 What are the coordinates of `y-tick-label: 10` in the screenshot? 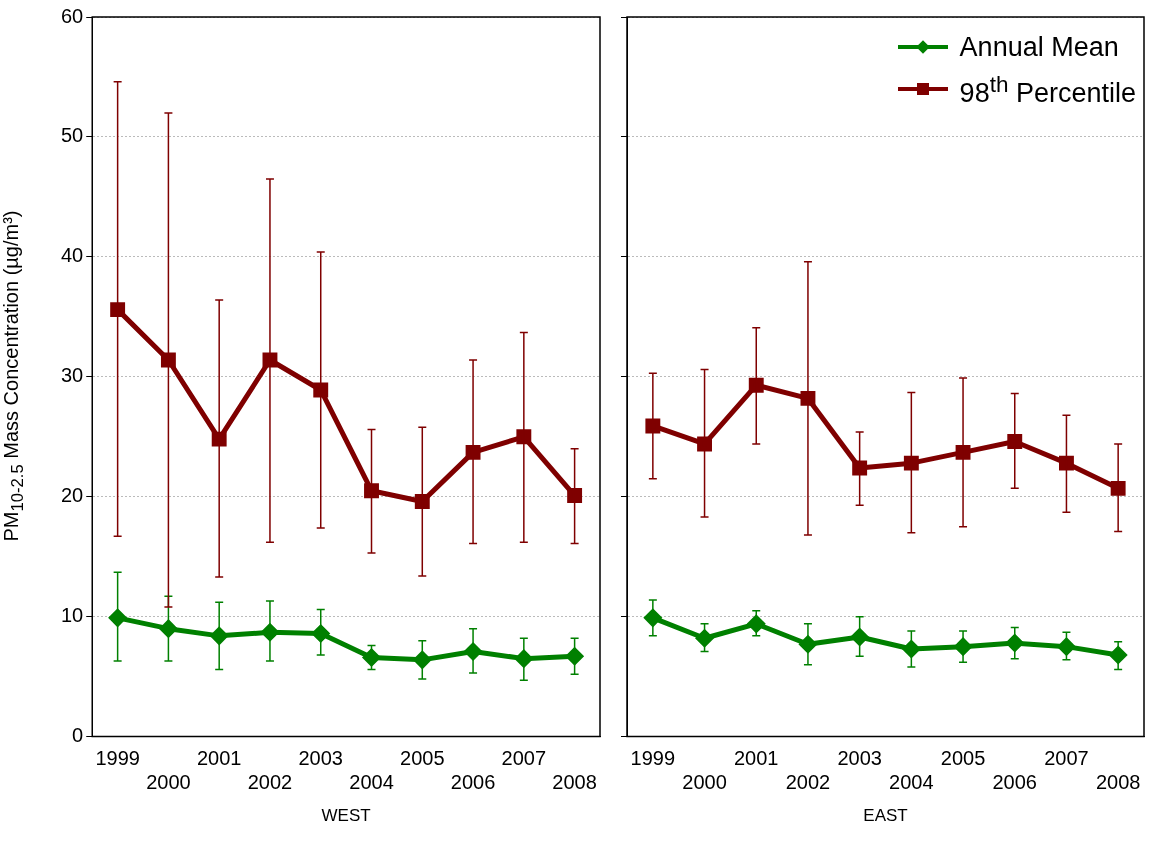 It's located at (72, 615).